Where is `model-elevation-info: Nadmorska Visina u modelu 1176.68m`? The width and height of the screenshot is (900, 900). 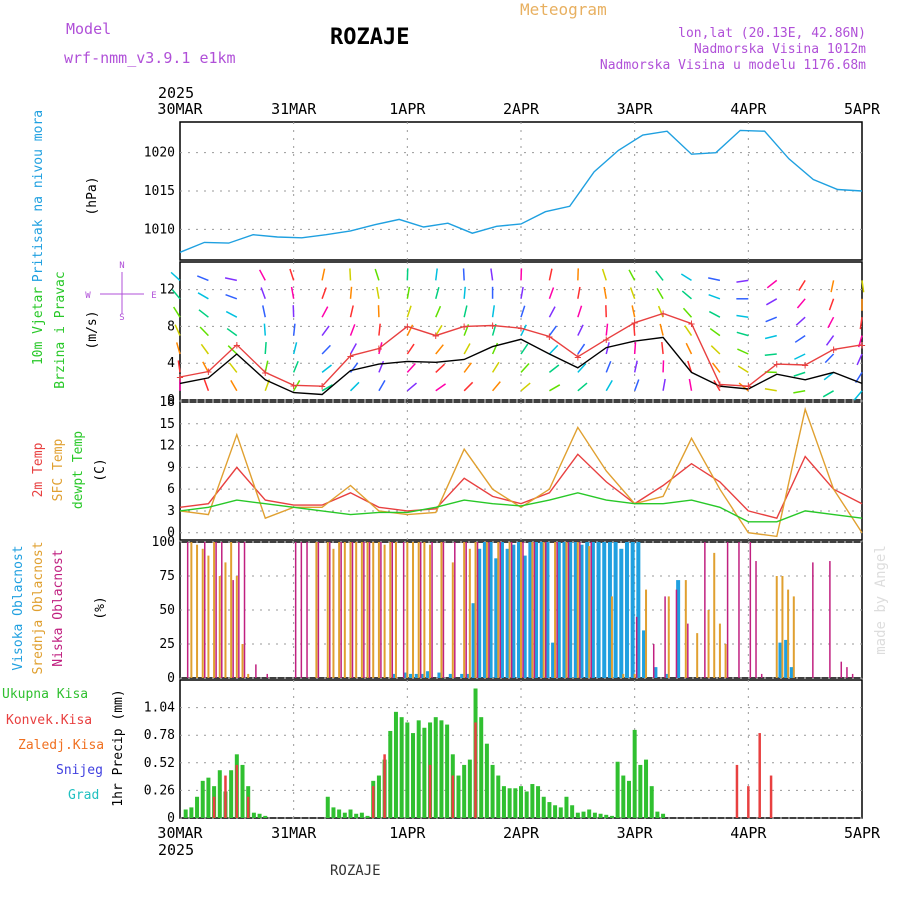
model-elevation-info: Nadmorska Visina u modelu 1176.68m is located at coordinates (733, 65).